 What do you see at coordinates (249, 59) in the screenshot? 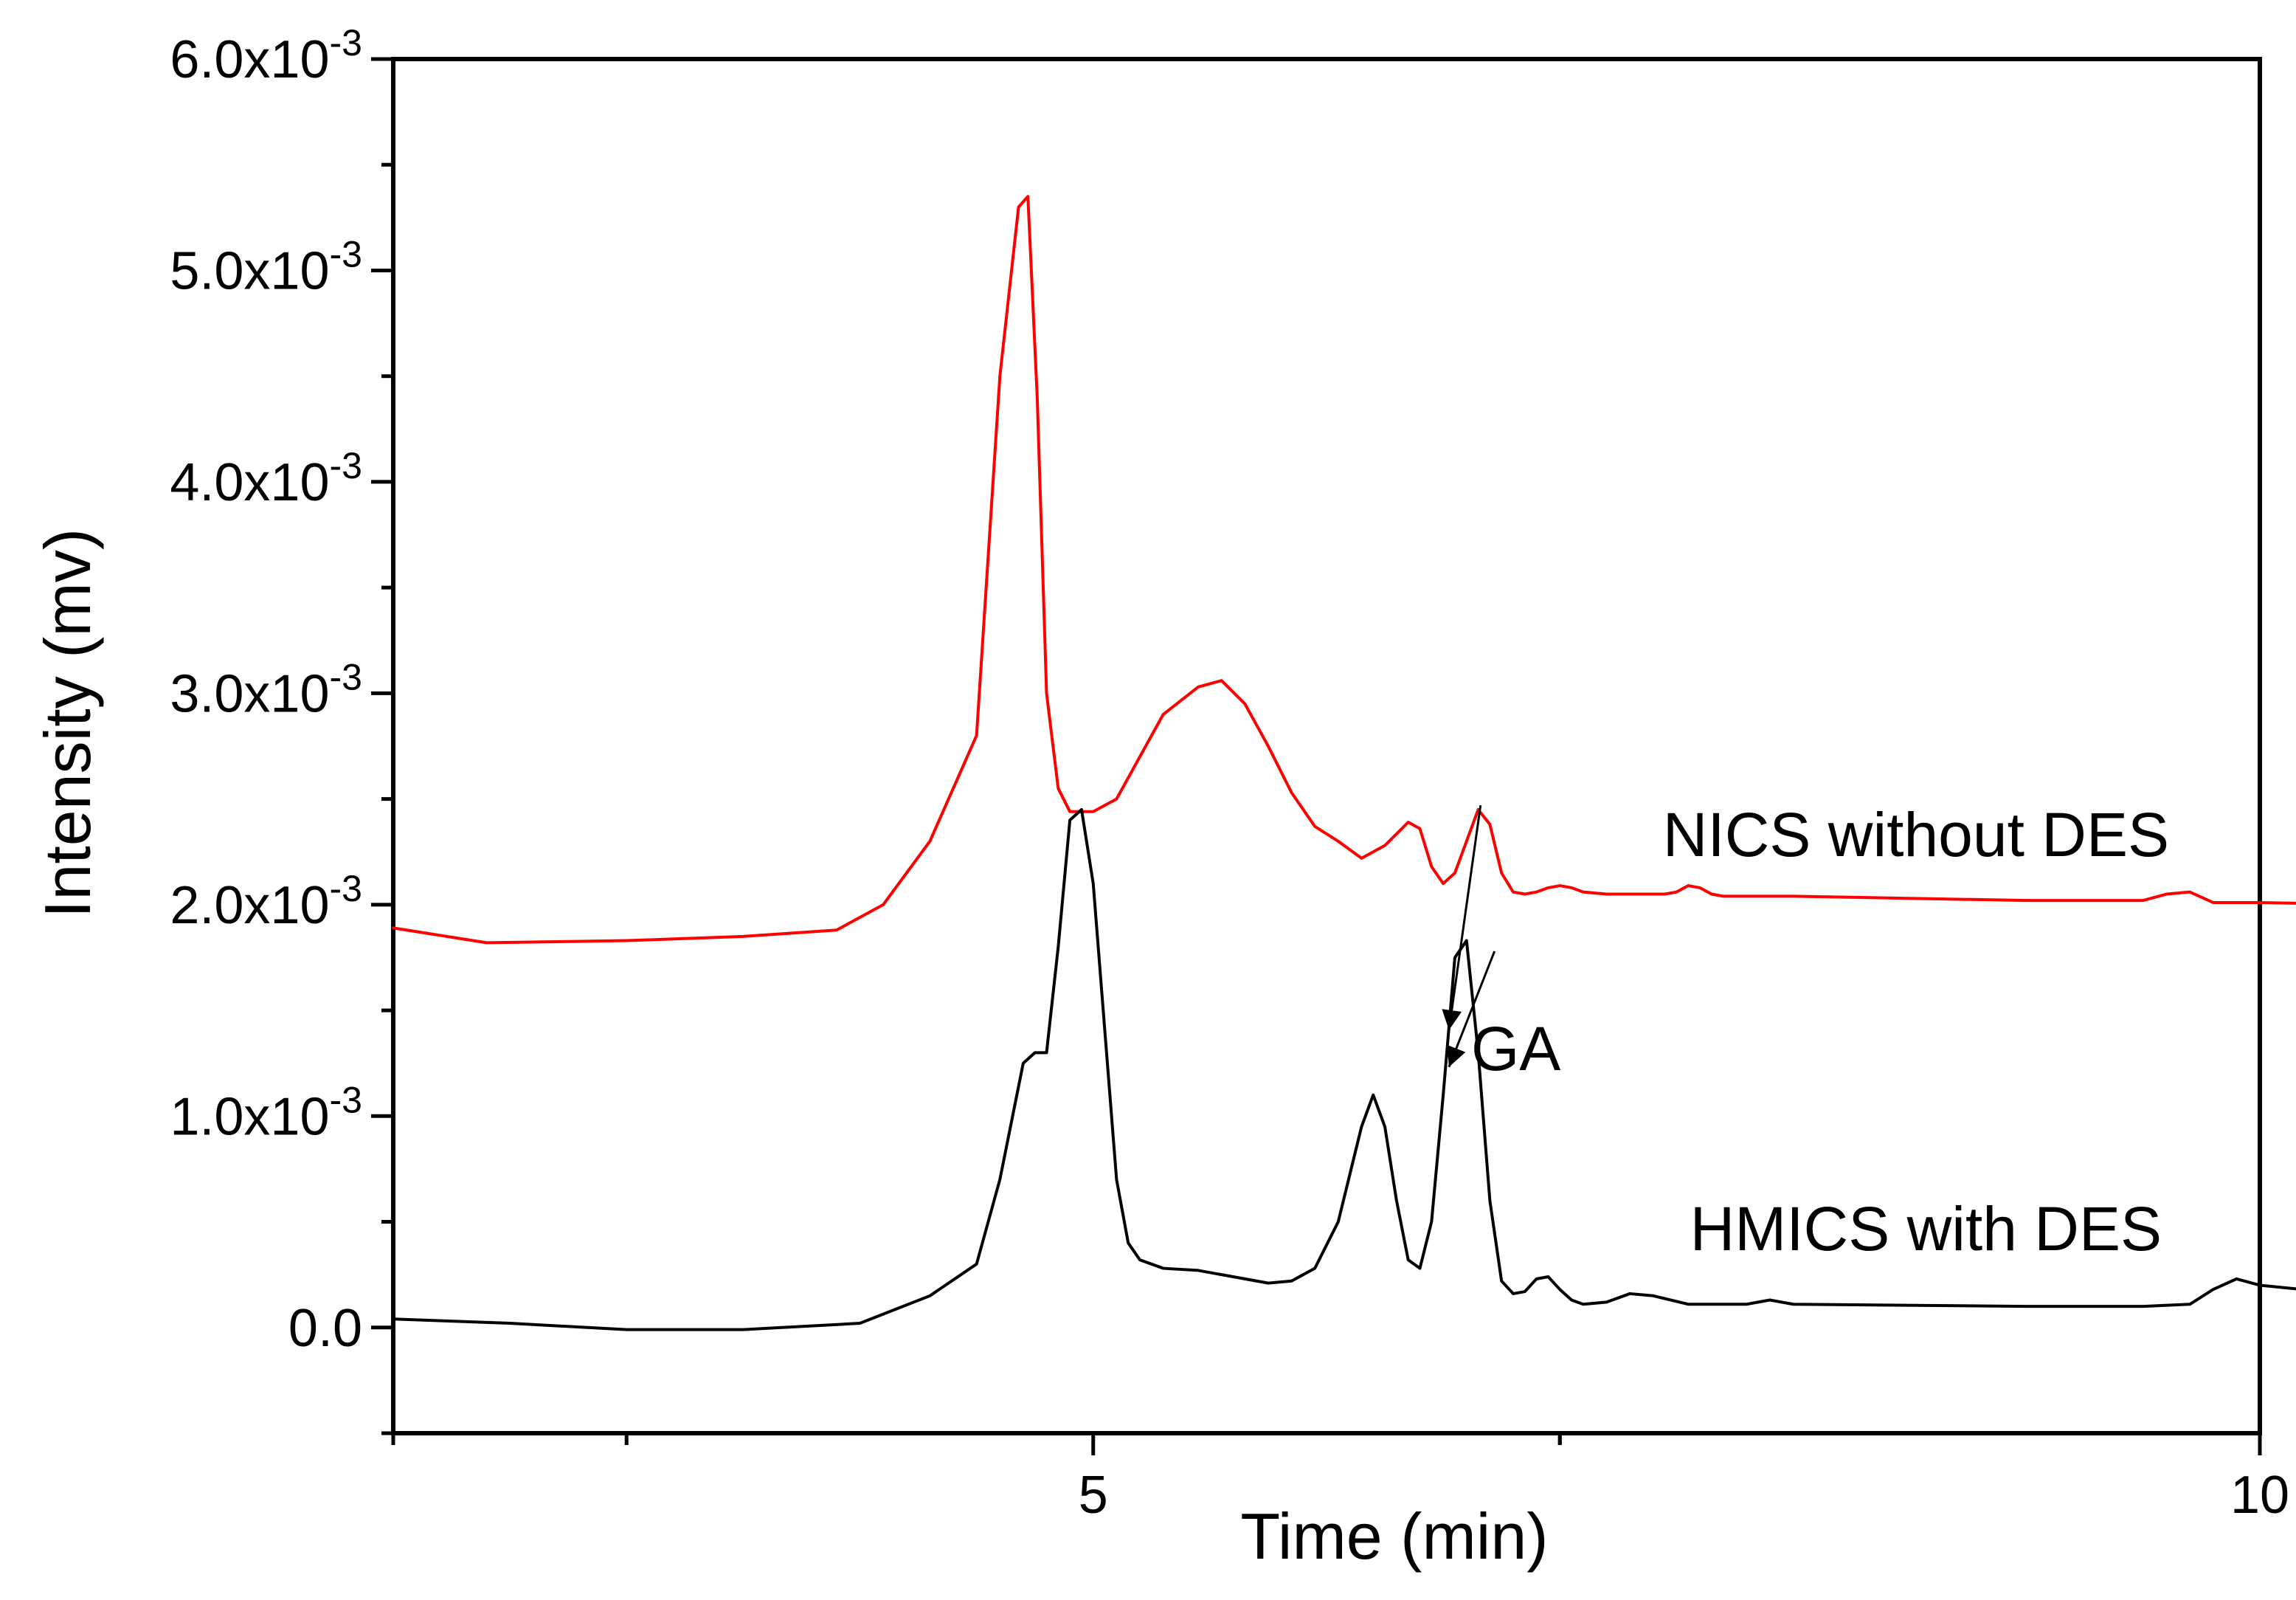
I see `y-tick-mantissa: 6.0x10` at bounding box center [249, 59].